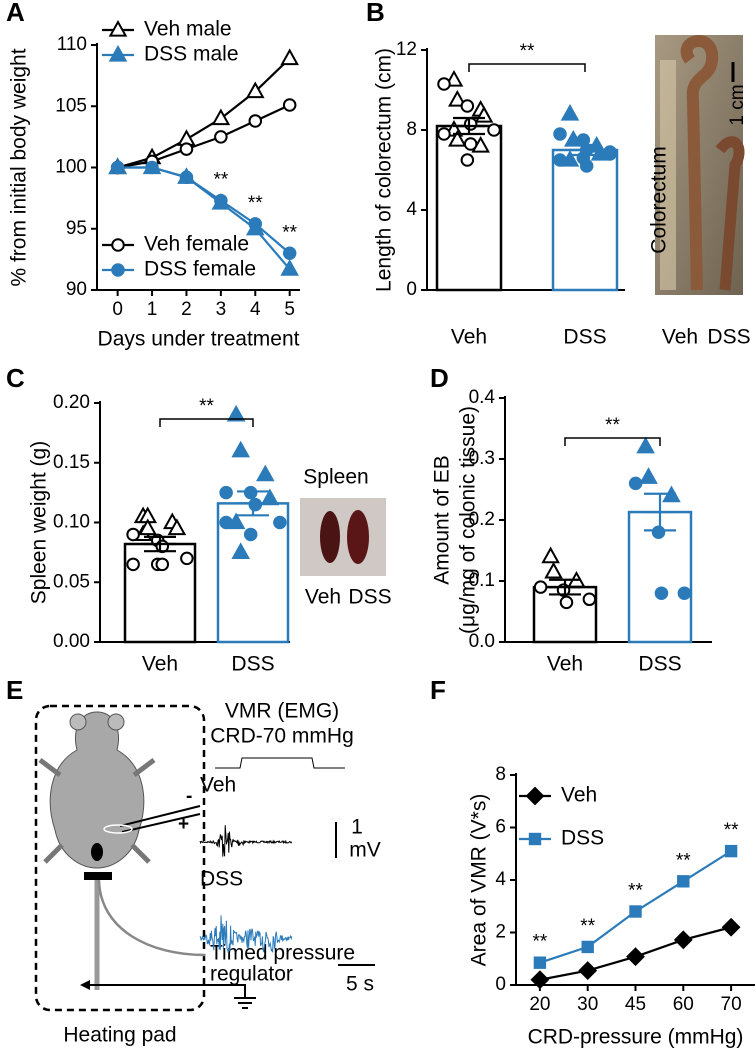  I want to click on panel-label: A, so click(15, 13).